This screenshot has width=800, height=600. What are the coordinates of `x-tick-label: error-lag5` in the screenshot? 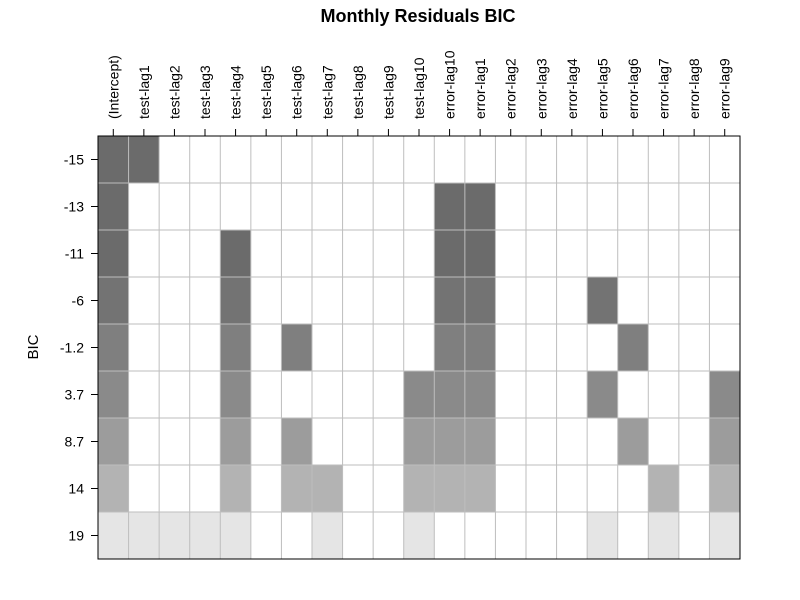 It's located at (602, 88).